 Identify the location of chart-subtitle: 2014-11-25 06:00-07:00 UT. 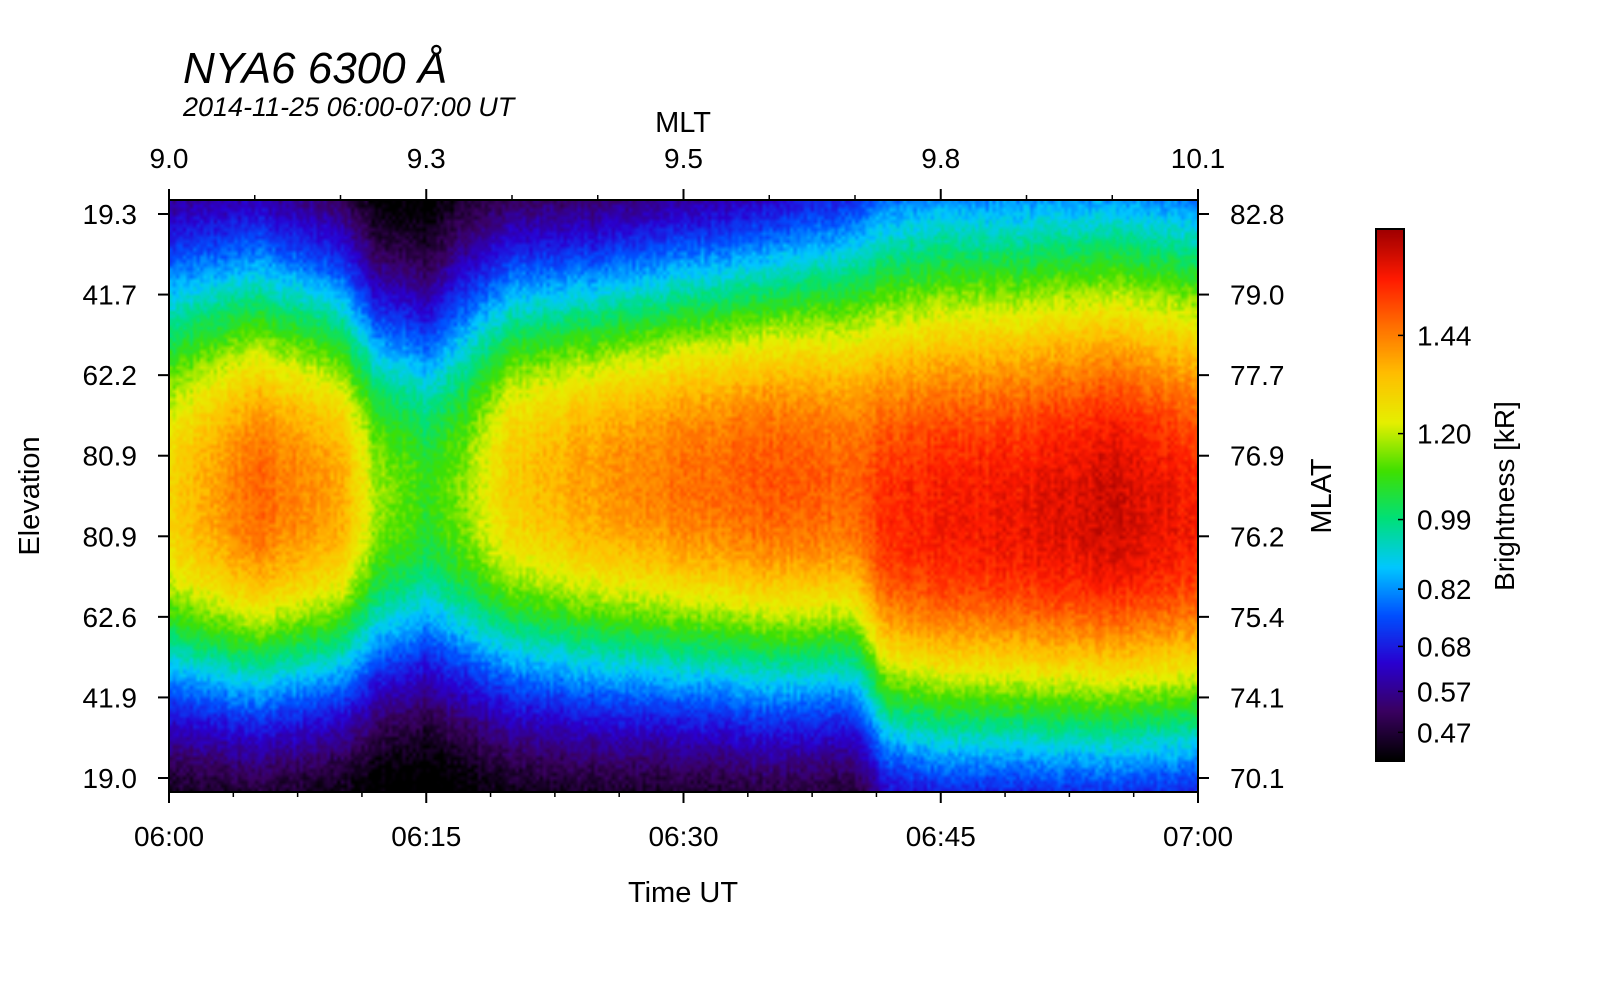
(349, 107).